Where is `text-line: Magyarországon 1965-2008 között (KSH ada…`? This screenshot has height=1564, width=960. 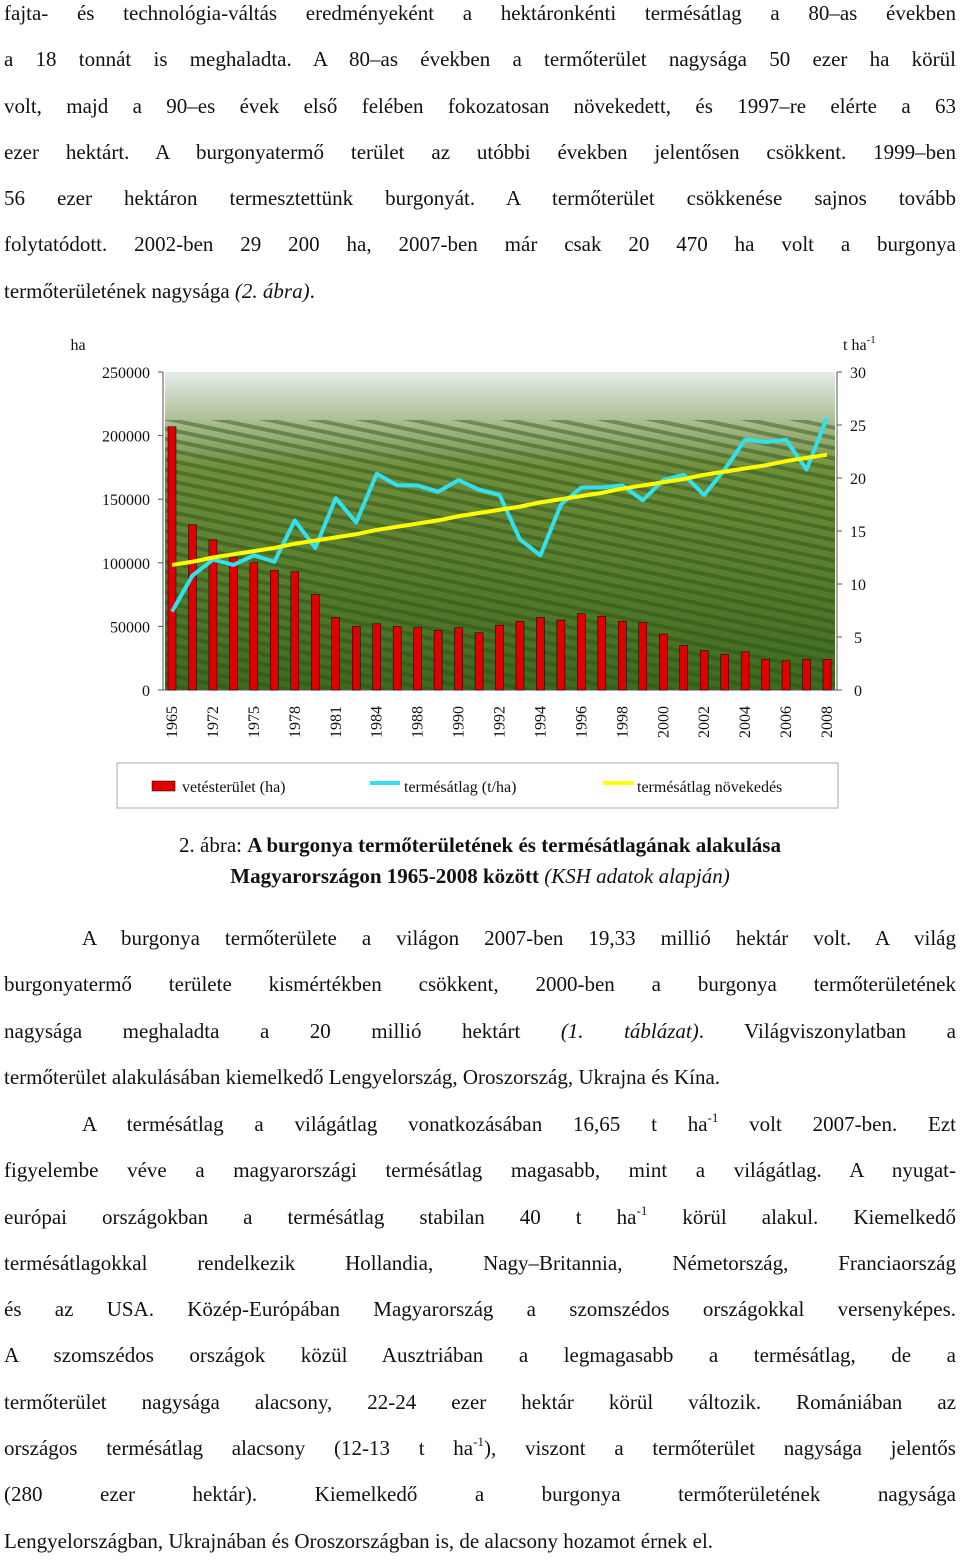 text-line: Magyarországon 1965-2008 között (KSH ada… is located at coordinates (480, 876).